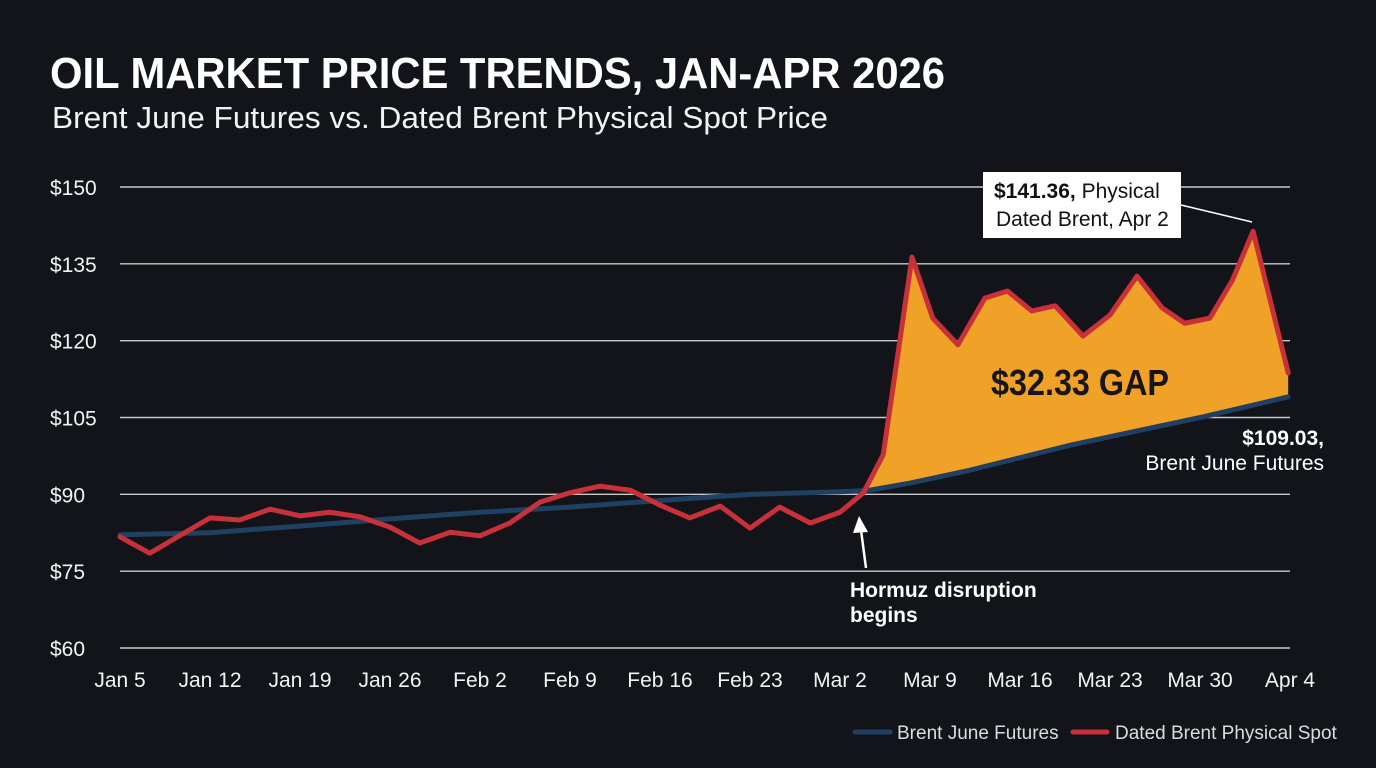 The width and height of the screenshot is (1376, 768). What do you see at coordinates (480, 680) in the screenshot?
I see `x-tick-label: Feb 2` at bounding box center [480, 680].